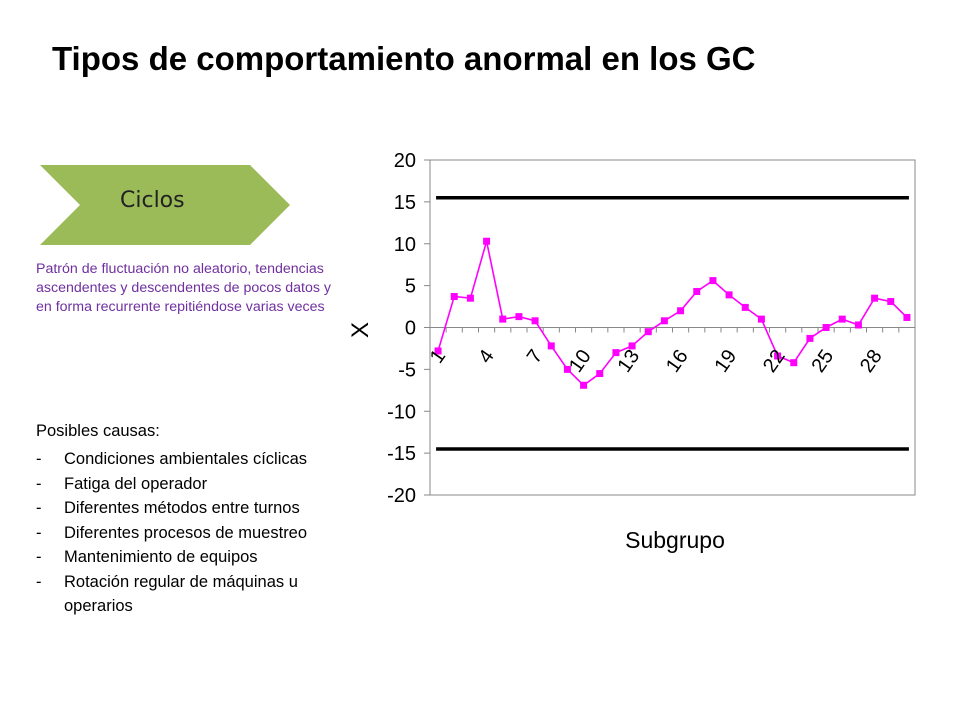  What do you see at coordinates (401, 496) in the screenshot?
I see `y-tick-label: -20` at bounding box center [401, 496].